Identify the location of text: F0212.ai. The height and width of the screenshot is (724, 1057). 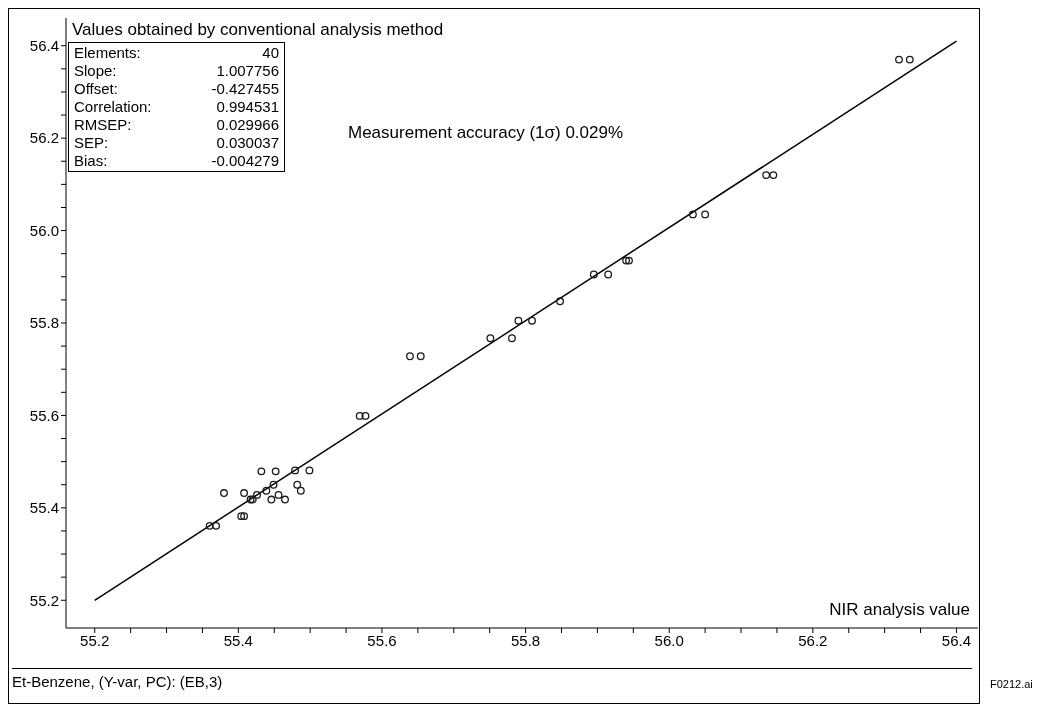
(1011, 684).